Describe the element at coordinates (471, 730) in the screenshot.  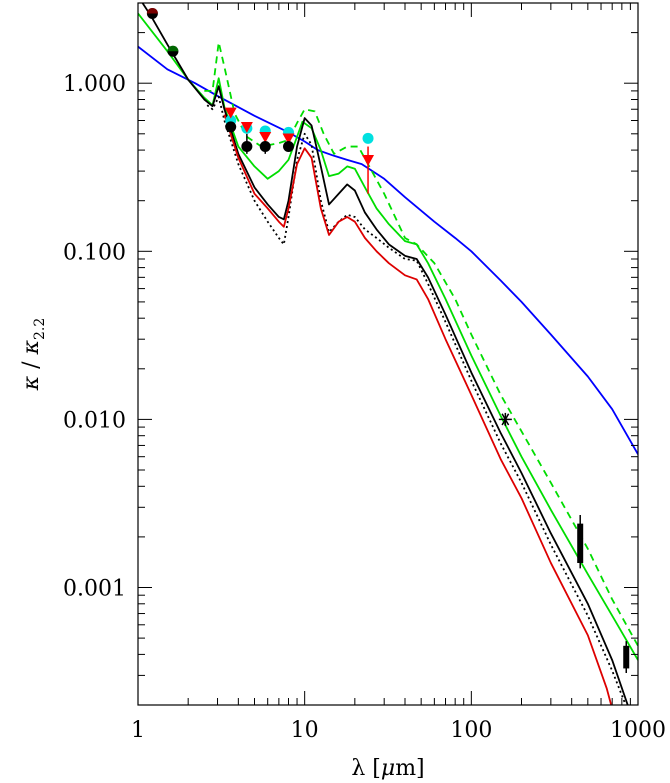
I see `x-tick-label: 100` at that location.